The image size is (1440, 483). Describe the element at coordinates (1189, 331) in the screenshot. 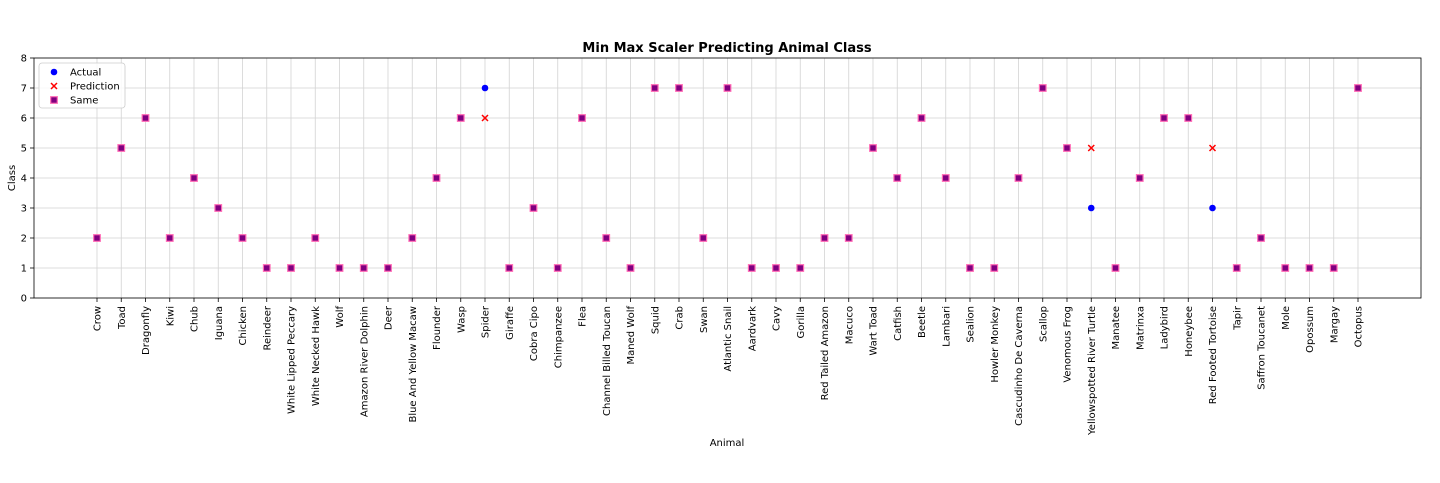

I see `x-tick-label: Honeybee` at that location.